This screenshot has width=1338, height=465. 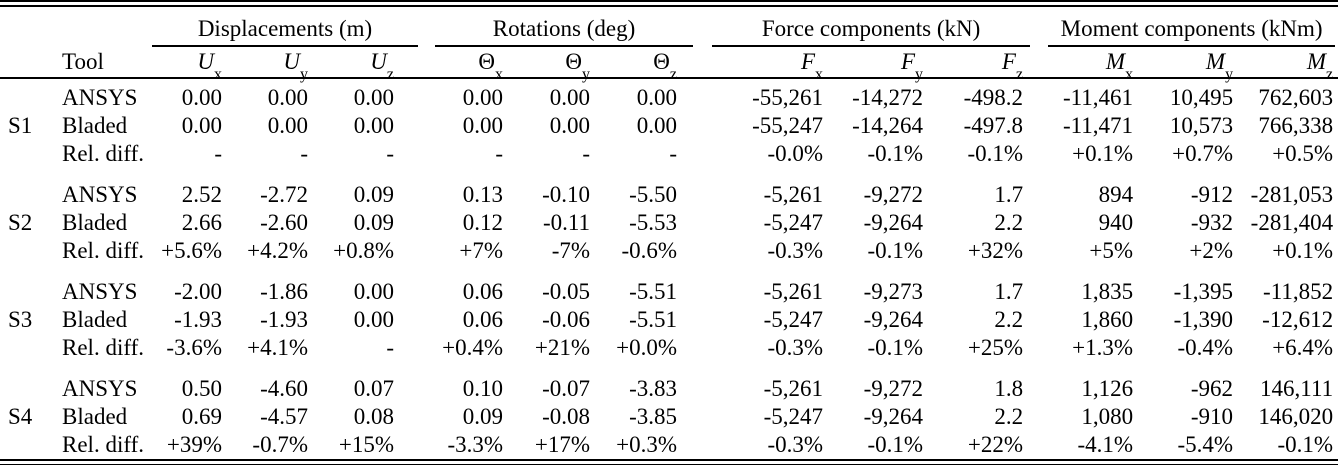 What do you see at coordinates (351, 64) in the screenshot?
I see `col-header-u-z: Uz` at bounding box center [351, 64].